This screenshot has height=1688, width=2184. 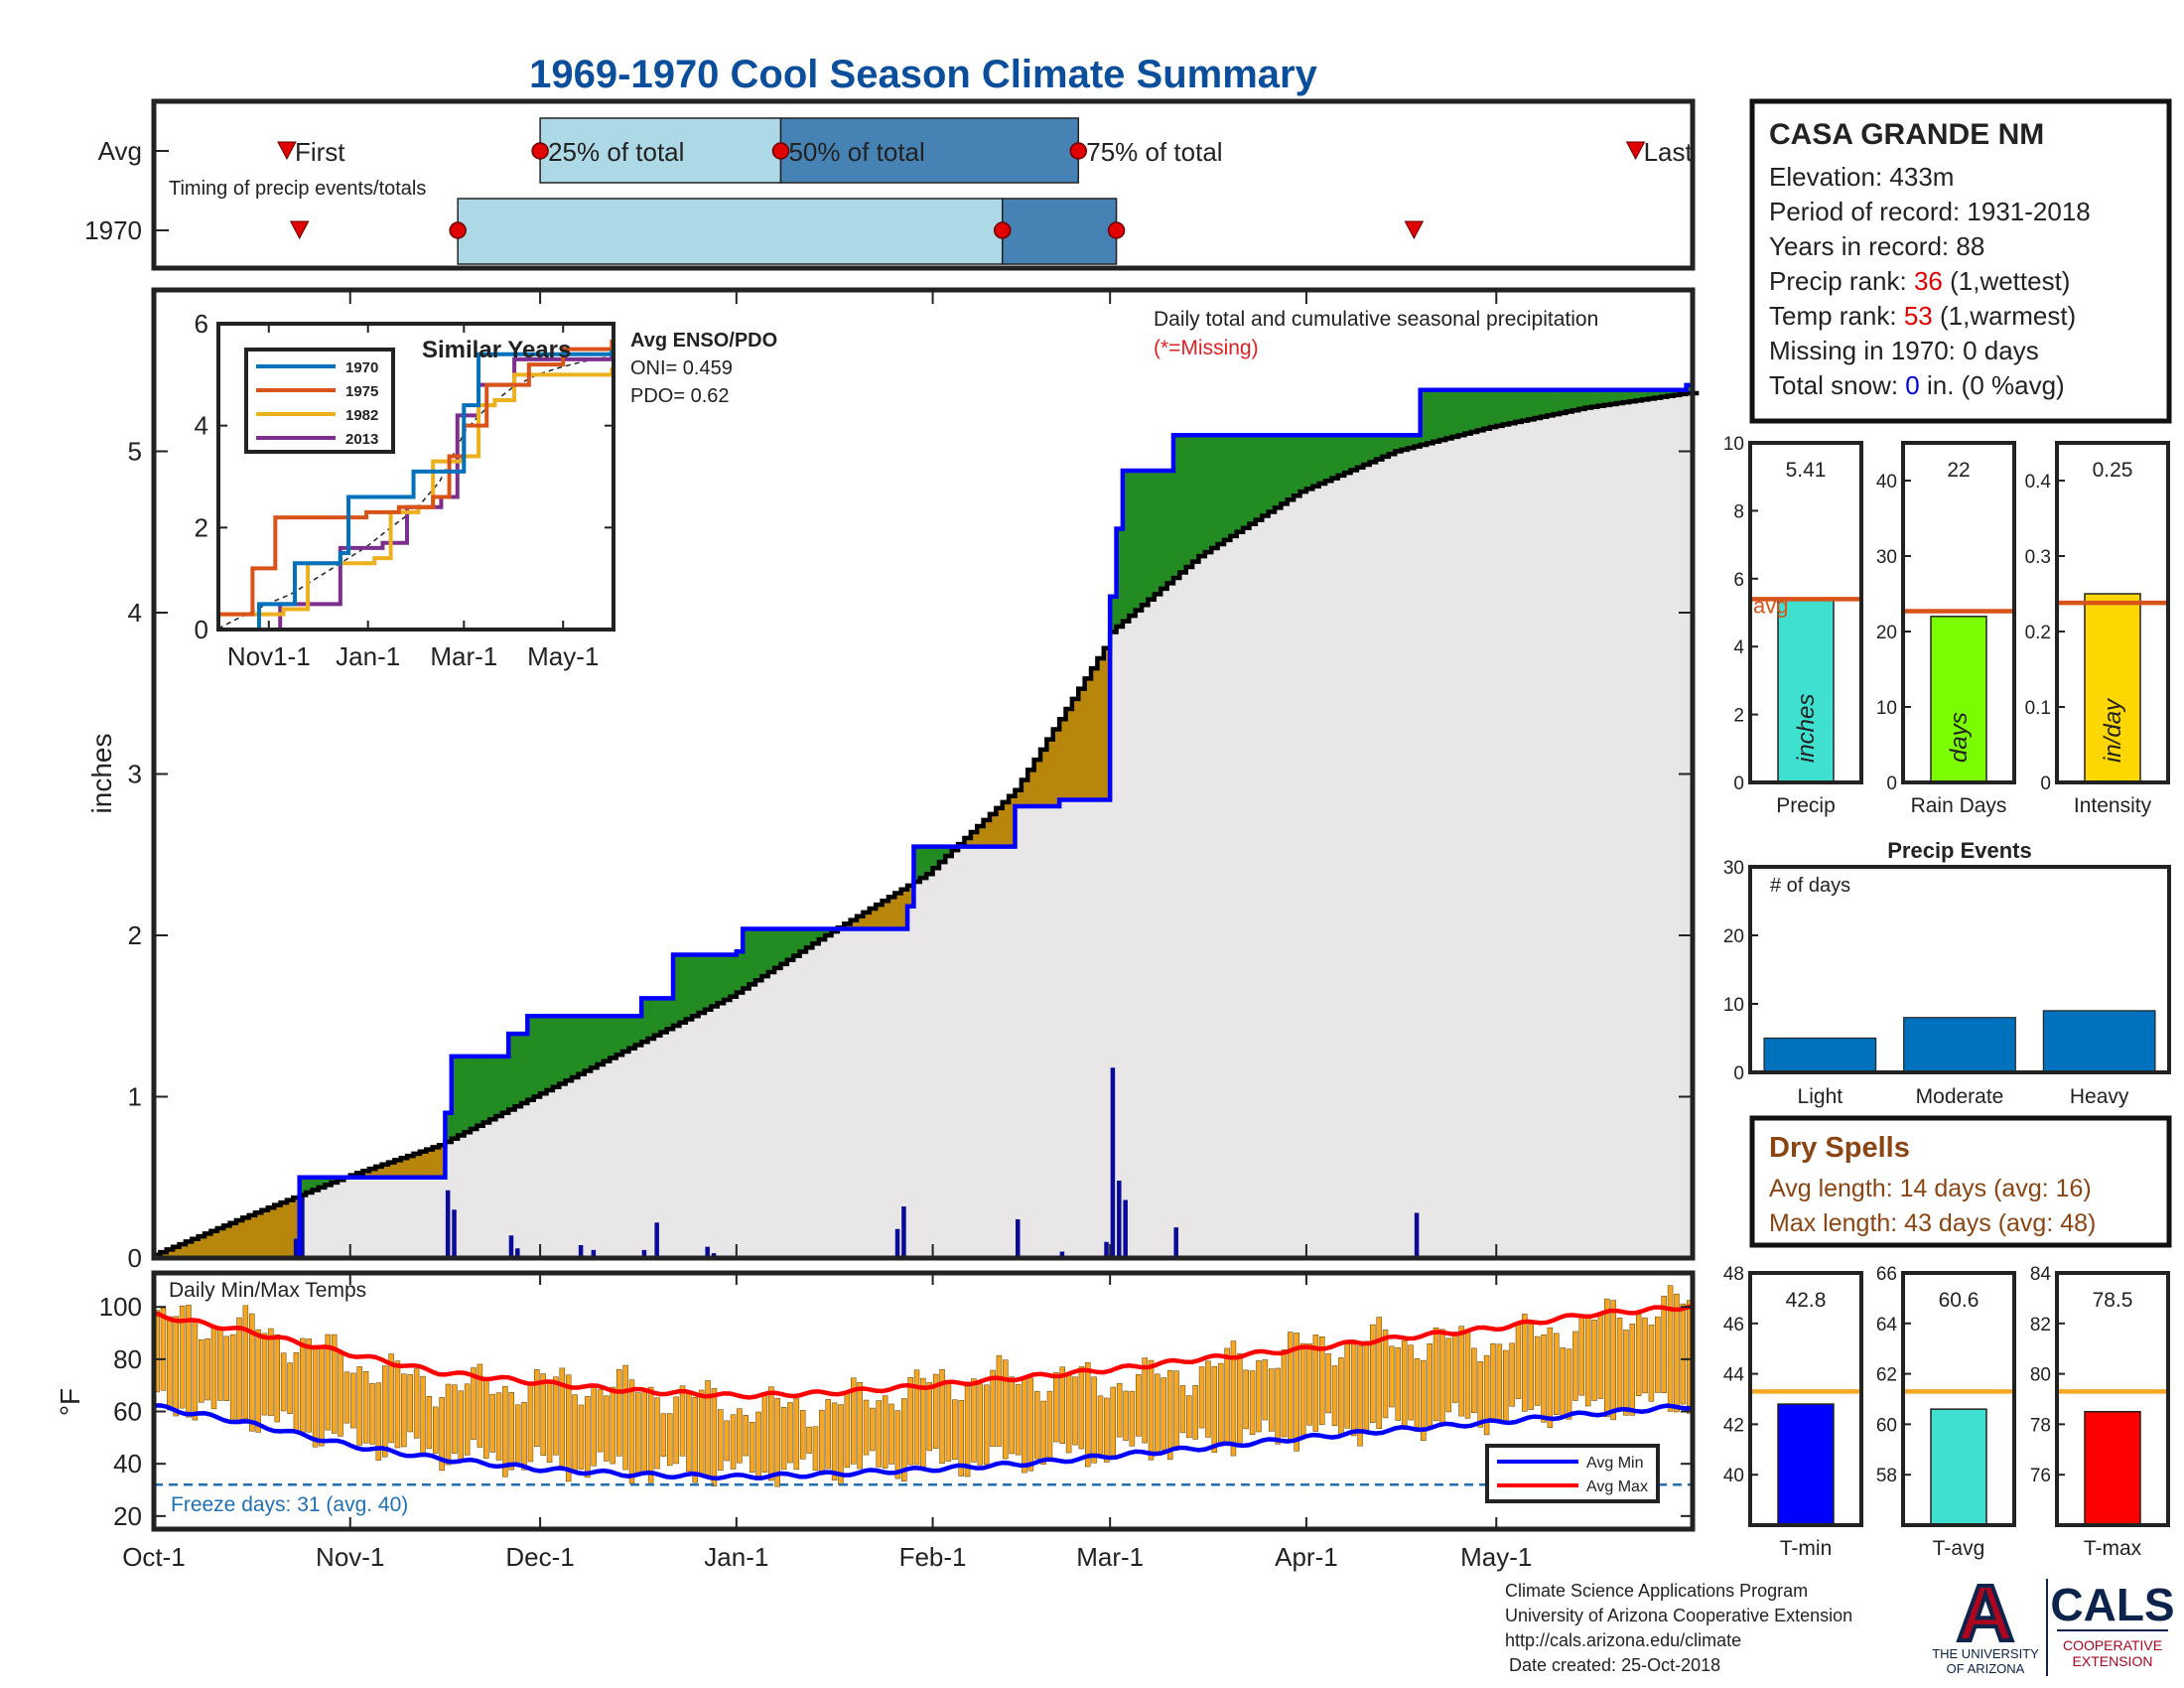 I want to click on inset-legend-label: 2013, so click(x=361, y=439).